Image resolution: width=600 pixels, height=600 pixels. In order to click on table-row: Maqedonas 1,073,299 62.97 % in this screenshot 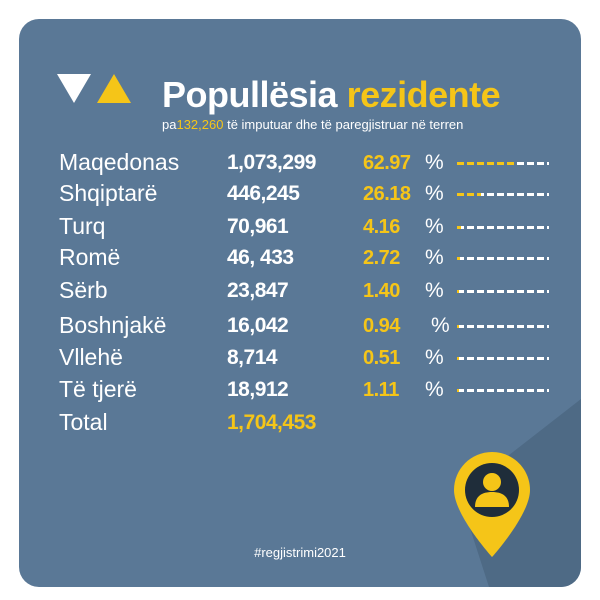, I will do `click(300, 162)`.